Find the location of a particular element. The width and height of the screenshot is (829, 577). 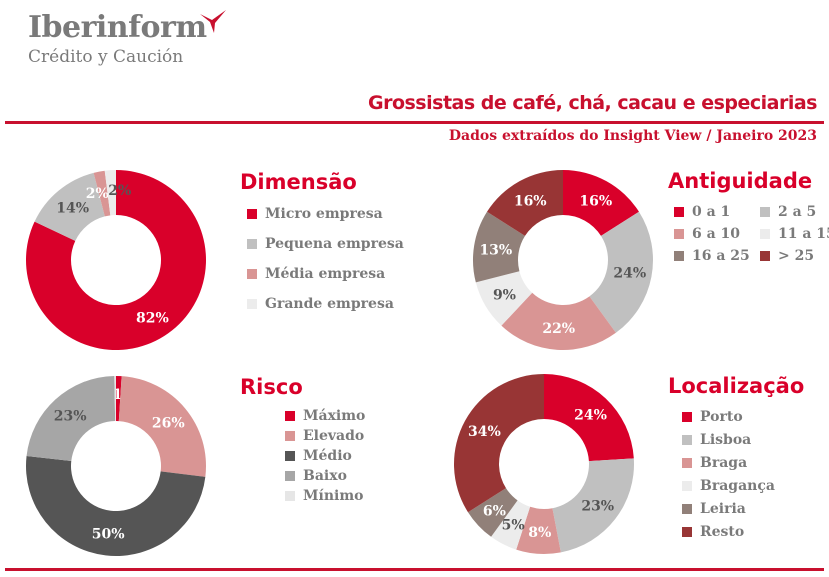

legend-item: Grande empresa is located at coordinates (325, 304).